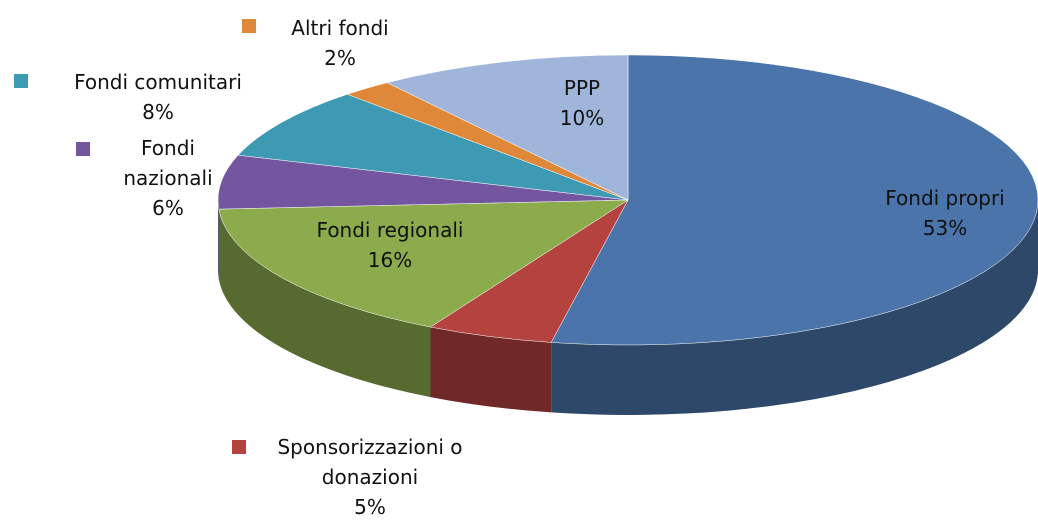 This screenshot has height=522, width=1038. I want to click on slice-label: Fondi nazionali 6%, so click(168, 178).